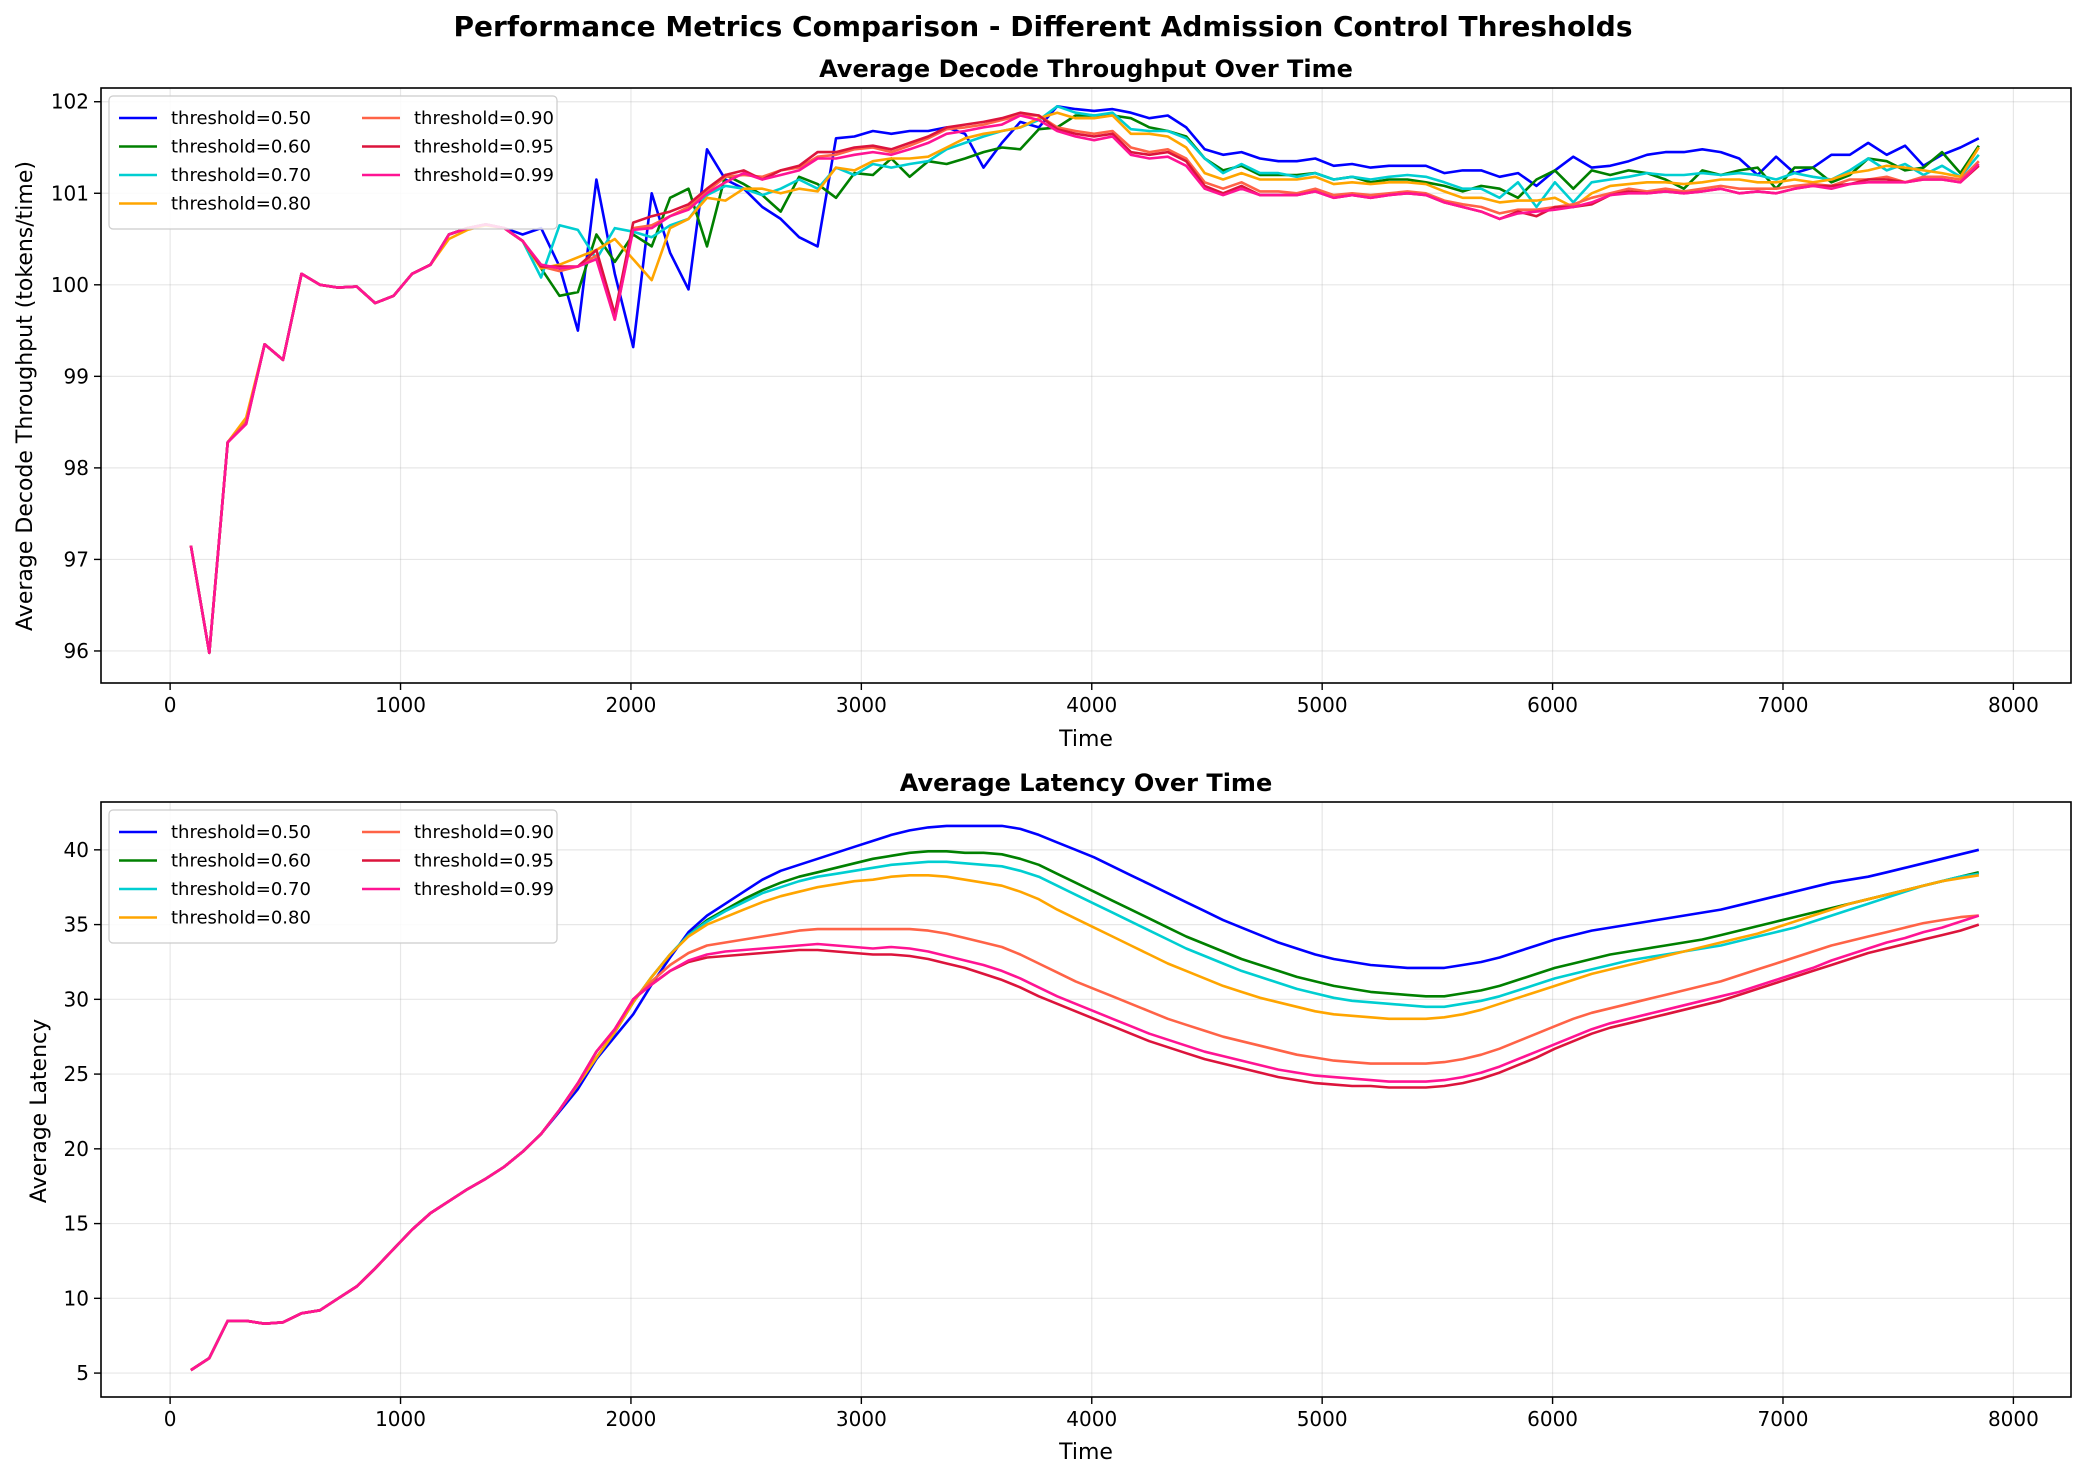 Image resolution: width=2086 pixels, height=1477 pixels. I want to click on latency-legend-label: threshold=0.70, so click(241, 889).